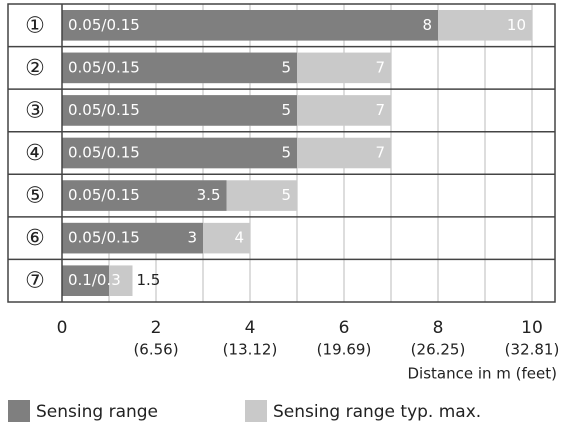 This screenshot has height=436, width=566. What do you see at coordinates (35, 238) in the screenshot?
I see `category-label: ⑥` at bounding box center [35, 238].